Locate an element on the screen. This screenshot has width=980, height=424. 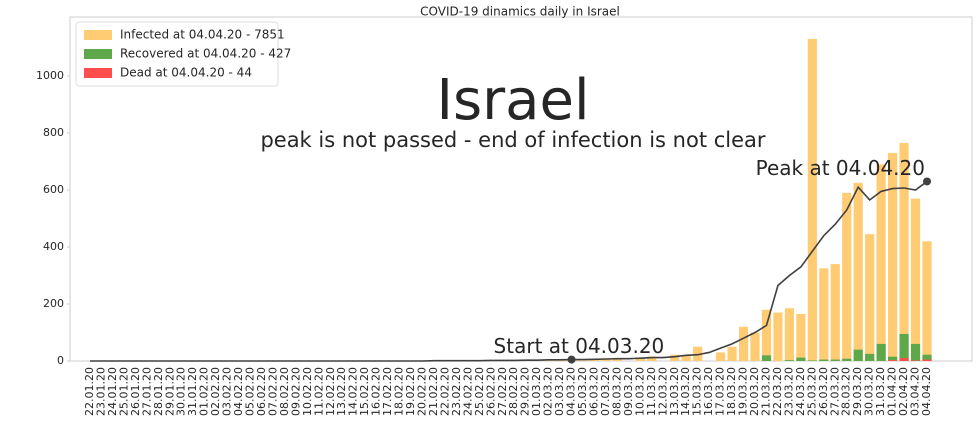
x-tick-label: 27.03.20 is located at coordinates (834, 391).